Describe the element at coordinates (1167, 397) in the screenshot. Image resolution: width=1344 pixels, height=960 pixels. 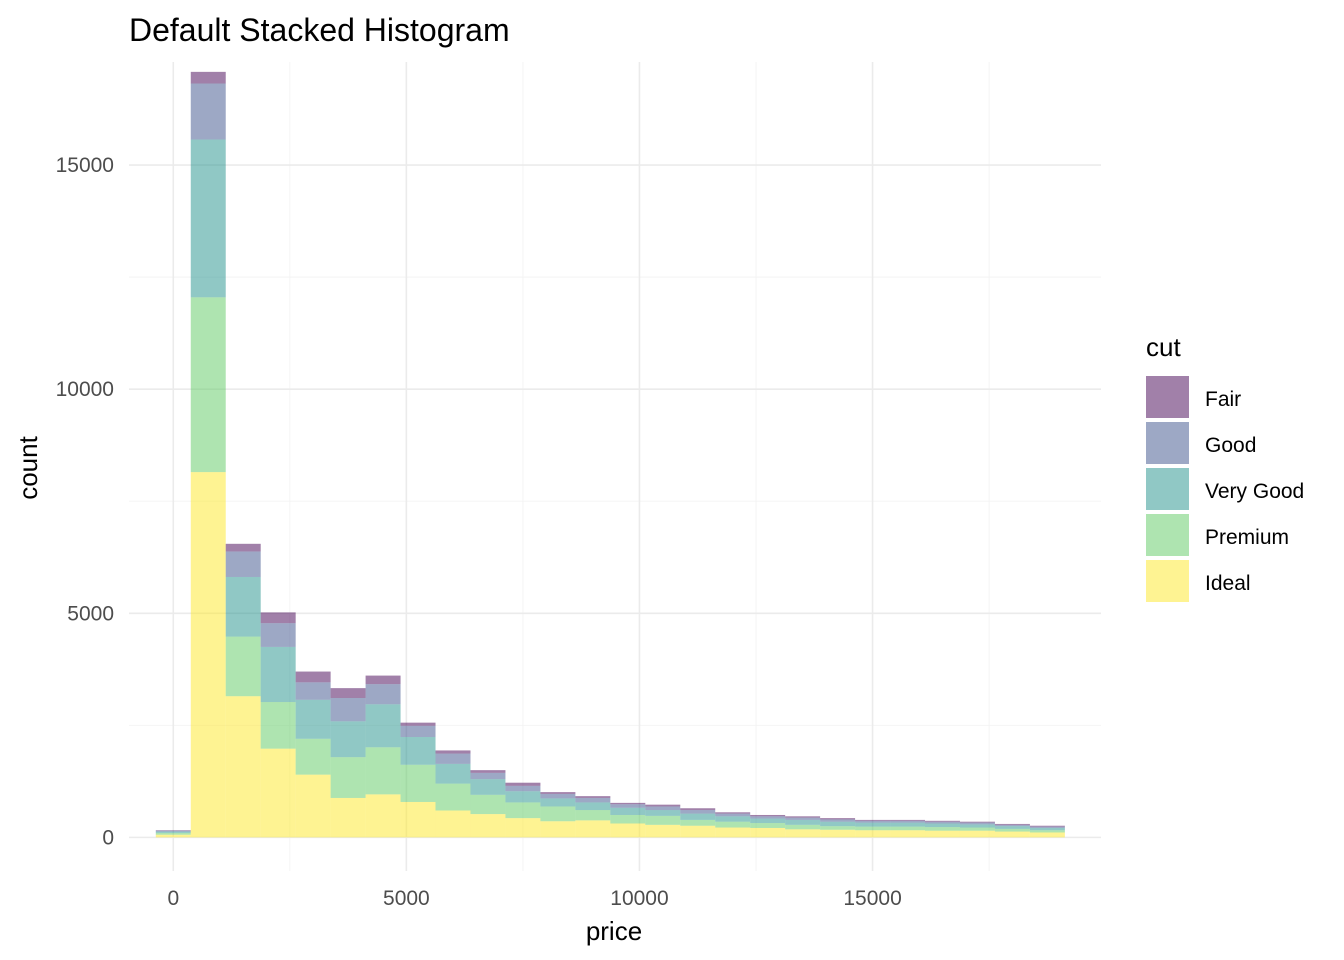
I see `legend-key-fair` at that location.